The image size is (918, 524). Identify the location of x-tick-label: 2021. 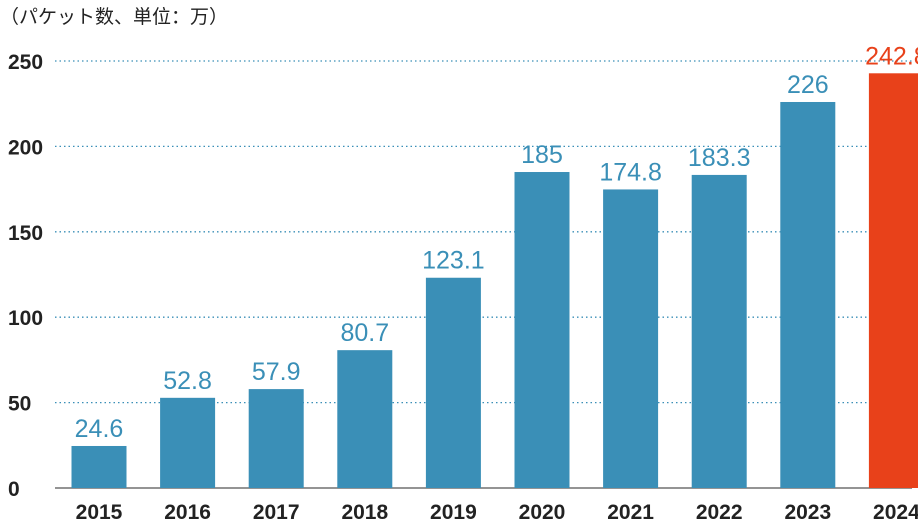
(630, 512).